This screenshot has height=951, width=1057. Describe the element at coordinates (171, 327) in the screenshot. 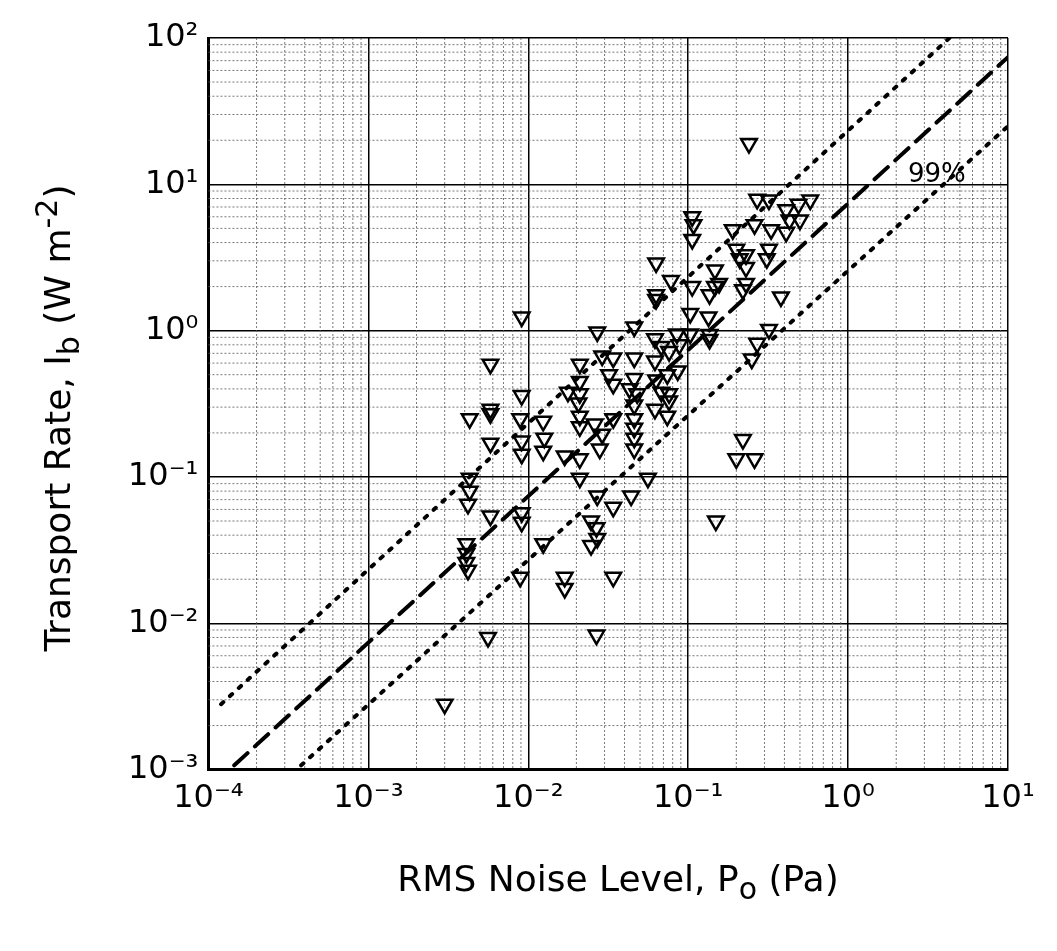

I see `y-tick-label: 10⁰` at that location.